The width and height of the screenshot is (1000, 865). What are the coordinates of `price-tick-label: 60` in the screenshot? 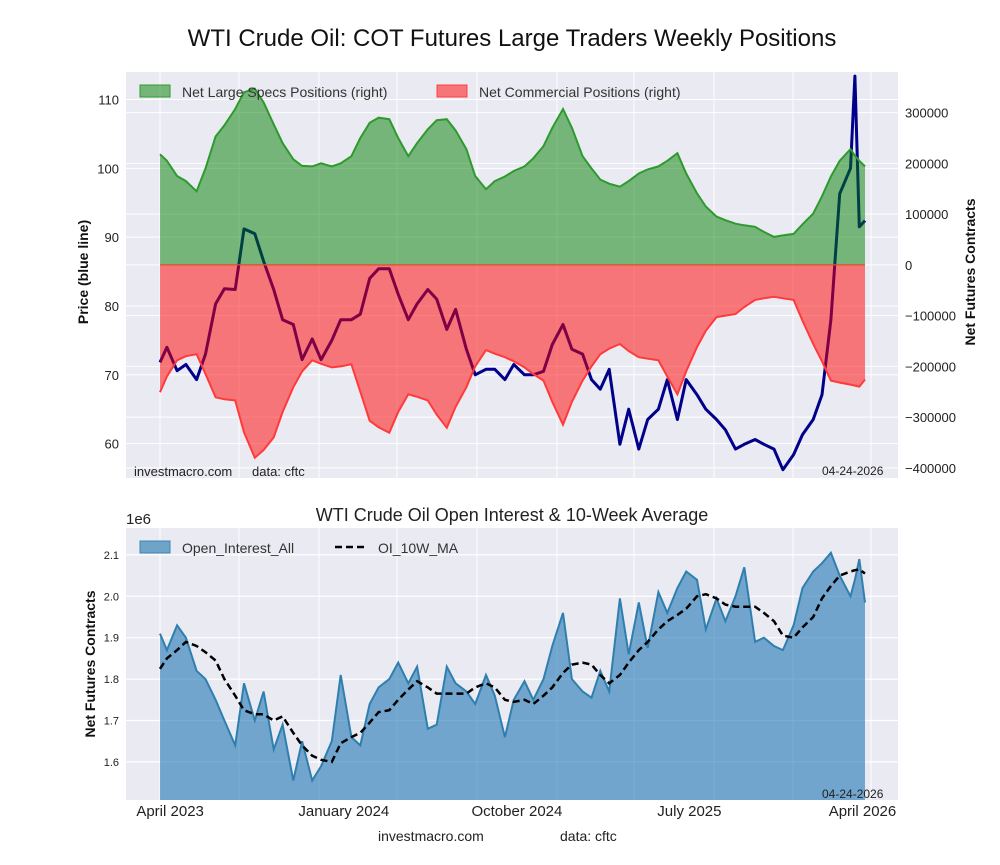 It's located at (112, 444).